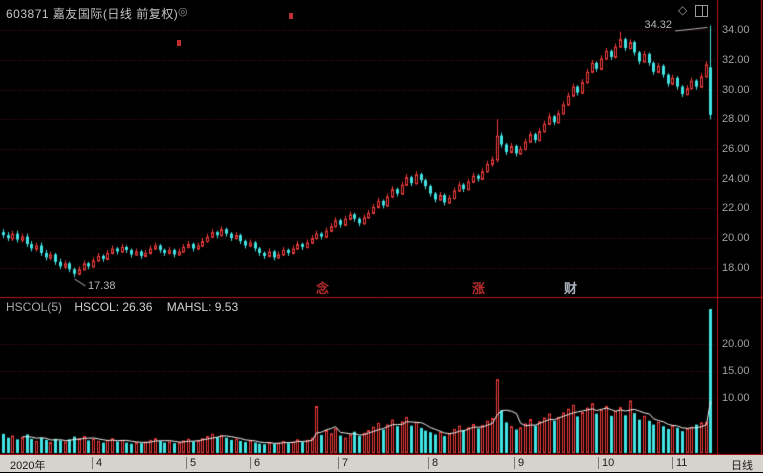  What do you see at coordinates (742, 466) in the screenshot?
I see `period-selector: 日线` at bounding box center [742, 466].